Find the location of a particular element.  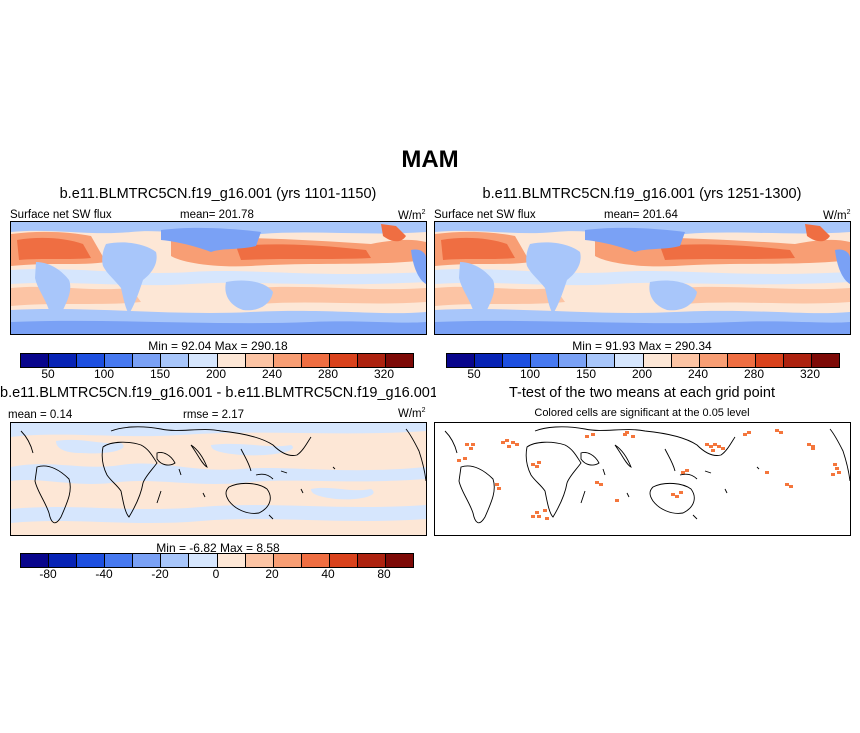

rmse-label-bottom-left: rmse = 2.17 is located at coordinates (214, 415).